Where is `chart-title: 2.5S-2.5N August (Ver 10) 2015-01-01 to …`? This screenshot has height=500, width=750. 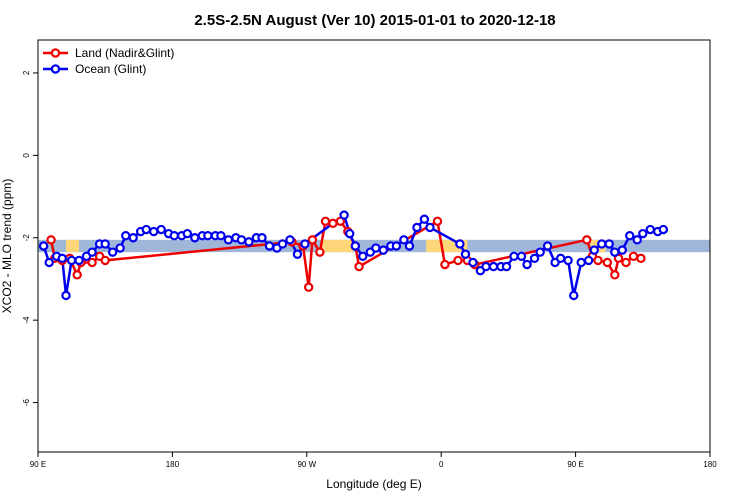
chart-title: 2.5S-2.5N August (Ver 10) 2015-01-01 to … is located at coordinates (374, 20).